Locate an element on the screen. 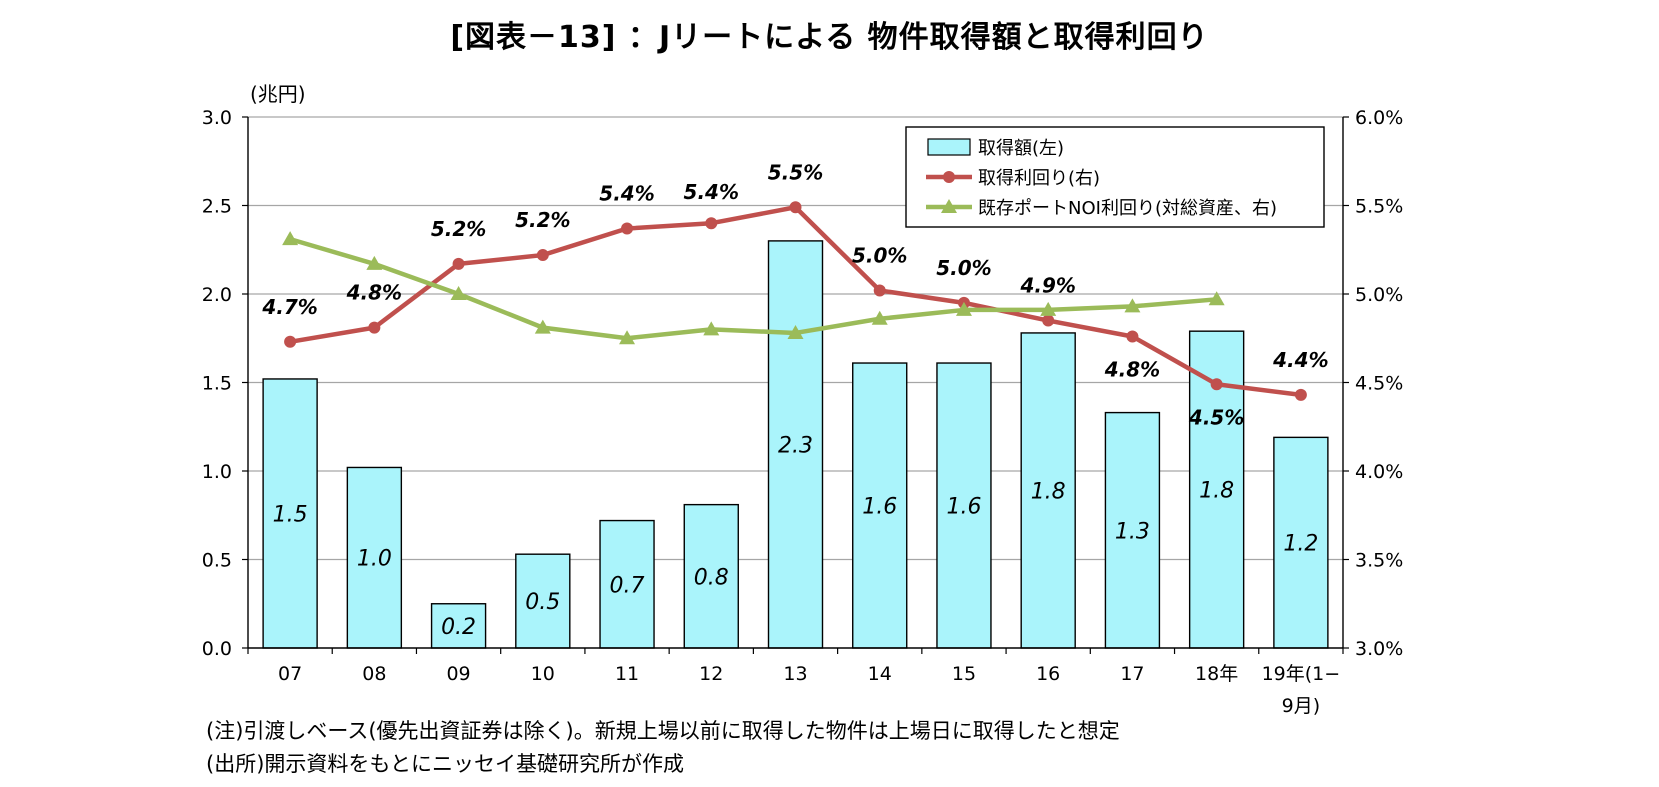  chart-title: [図表－13] ：Jリートによる 物件取得額と取得利回り is located at coordinates (829, 37).